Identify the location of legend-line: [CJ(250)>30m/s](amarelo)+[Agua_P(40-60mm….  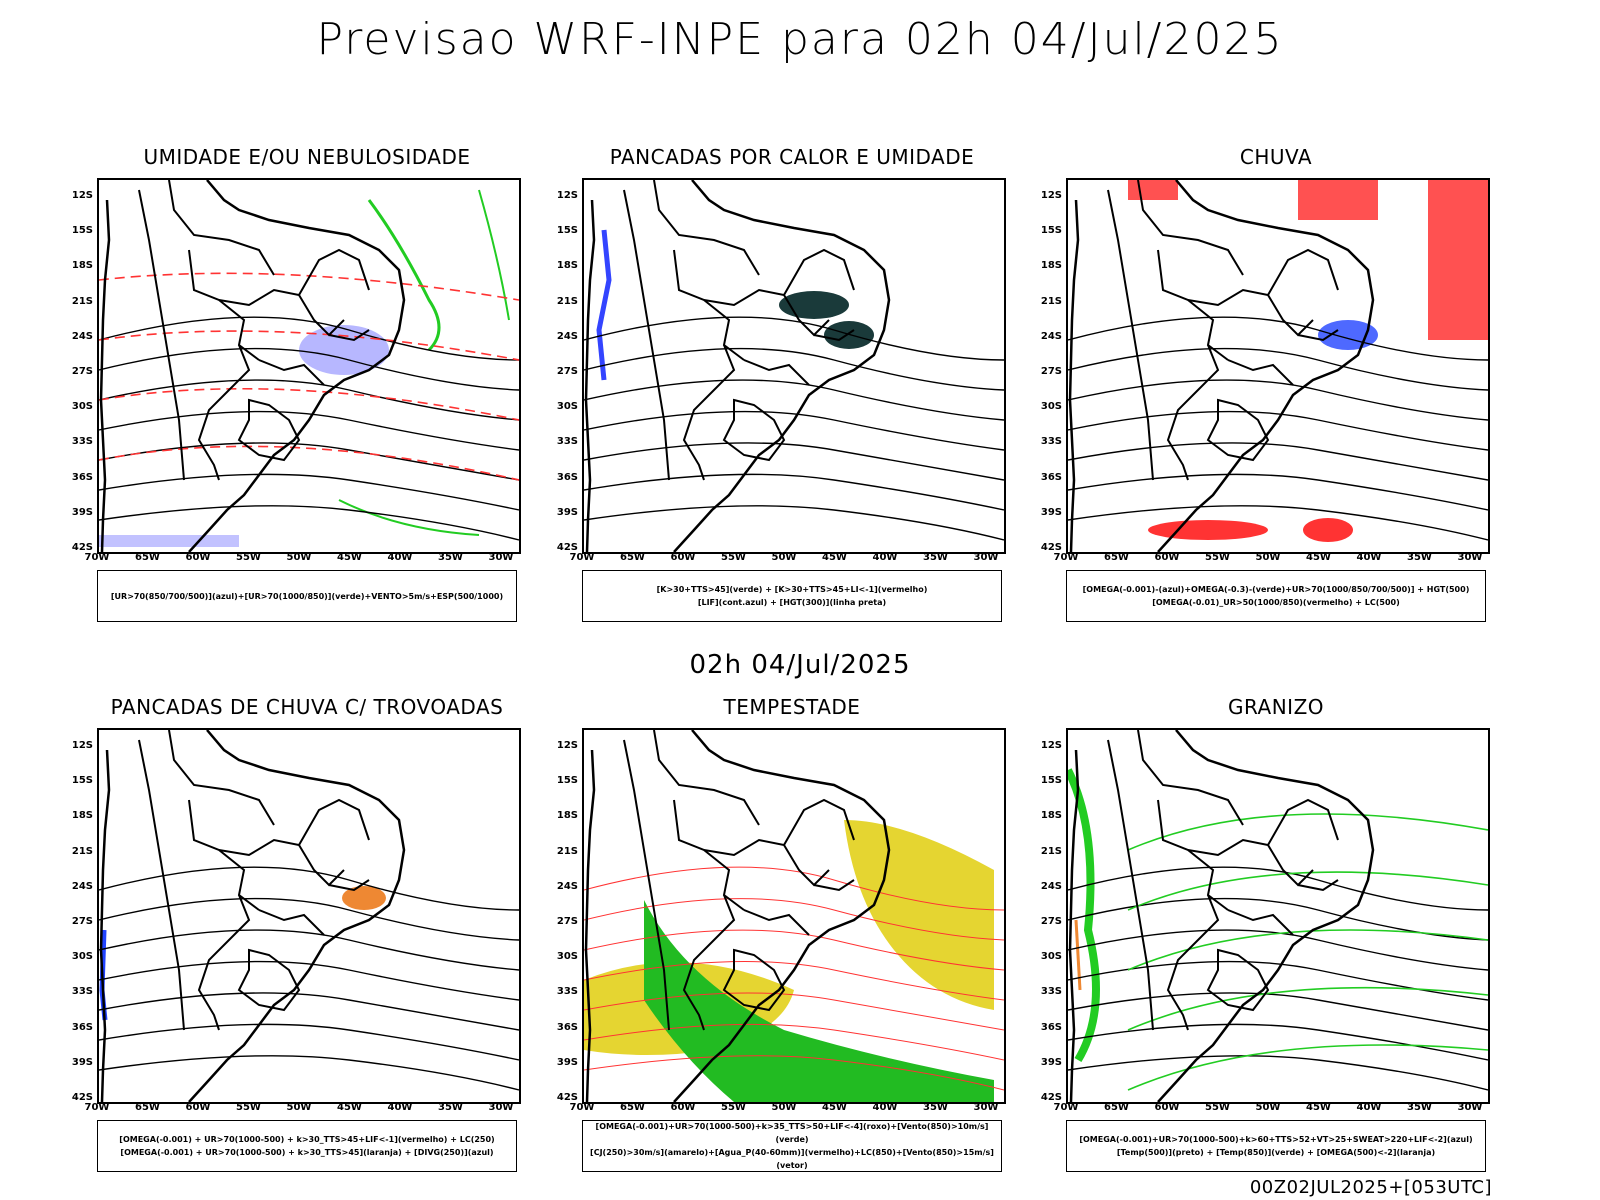
(792, 1159).